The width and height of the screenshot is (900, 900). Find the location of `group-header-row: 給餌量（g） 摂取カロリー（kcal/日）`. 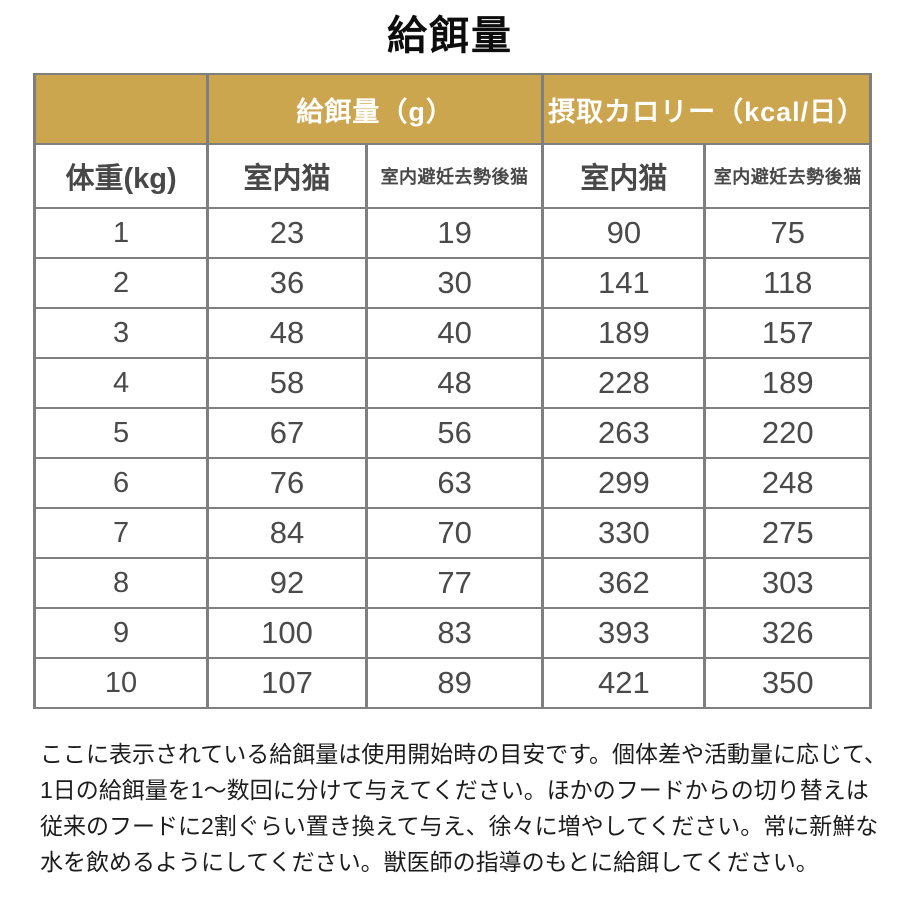

group-header-row: 給餌量（g） 摂取カロリー（kcal/日） is located at coordinates (452, 109).